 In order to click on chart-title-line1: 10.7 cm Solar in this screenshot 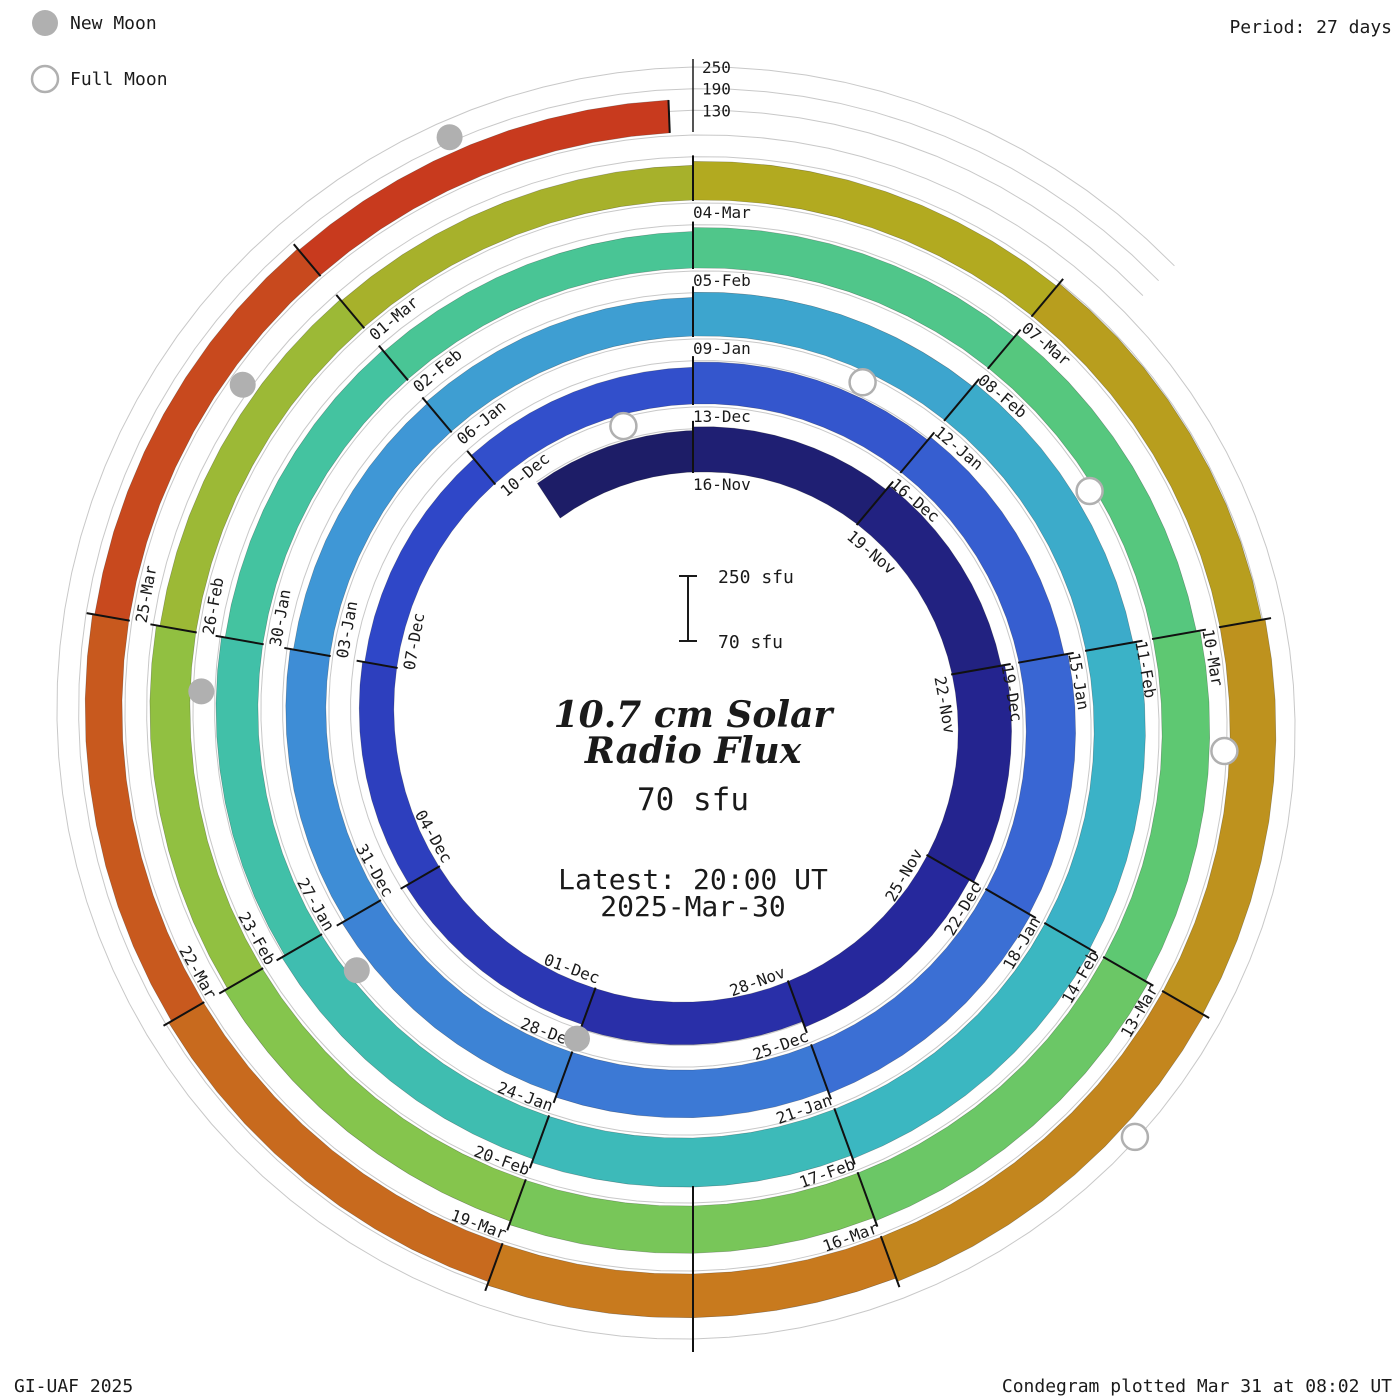, I will do `click(695, 715)`.